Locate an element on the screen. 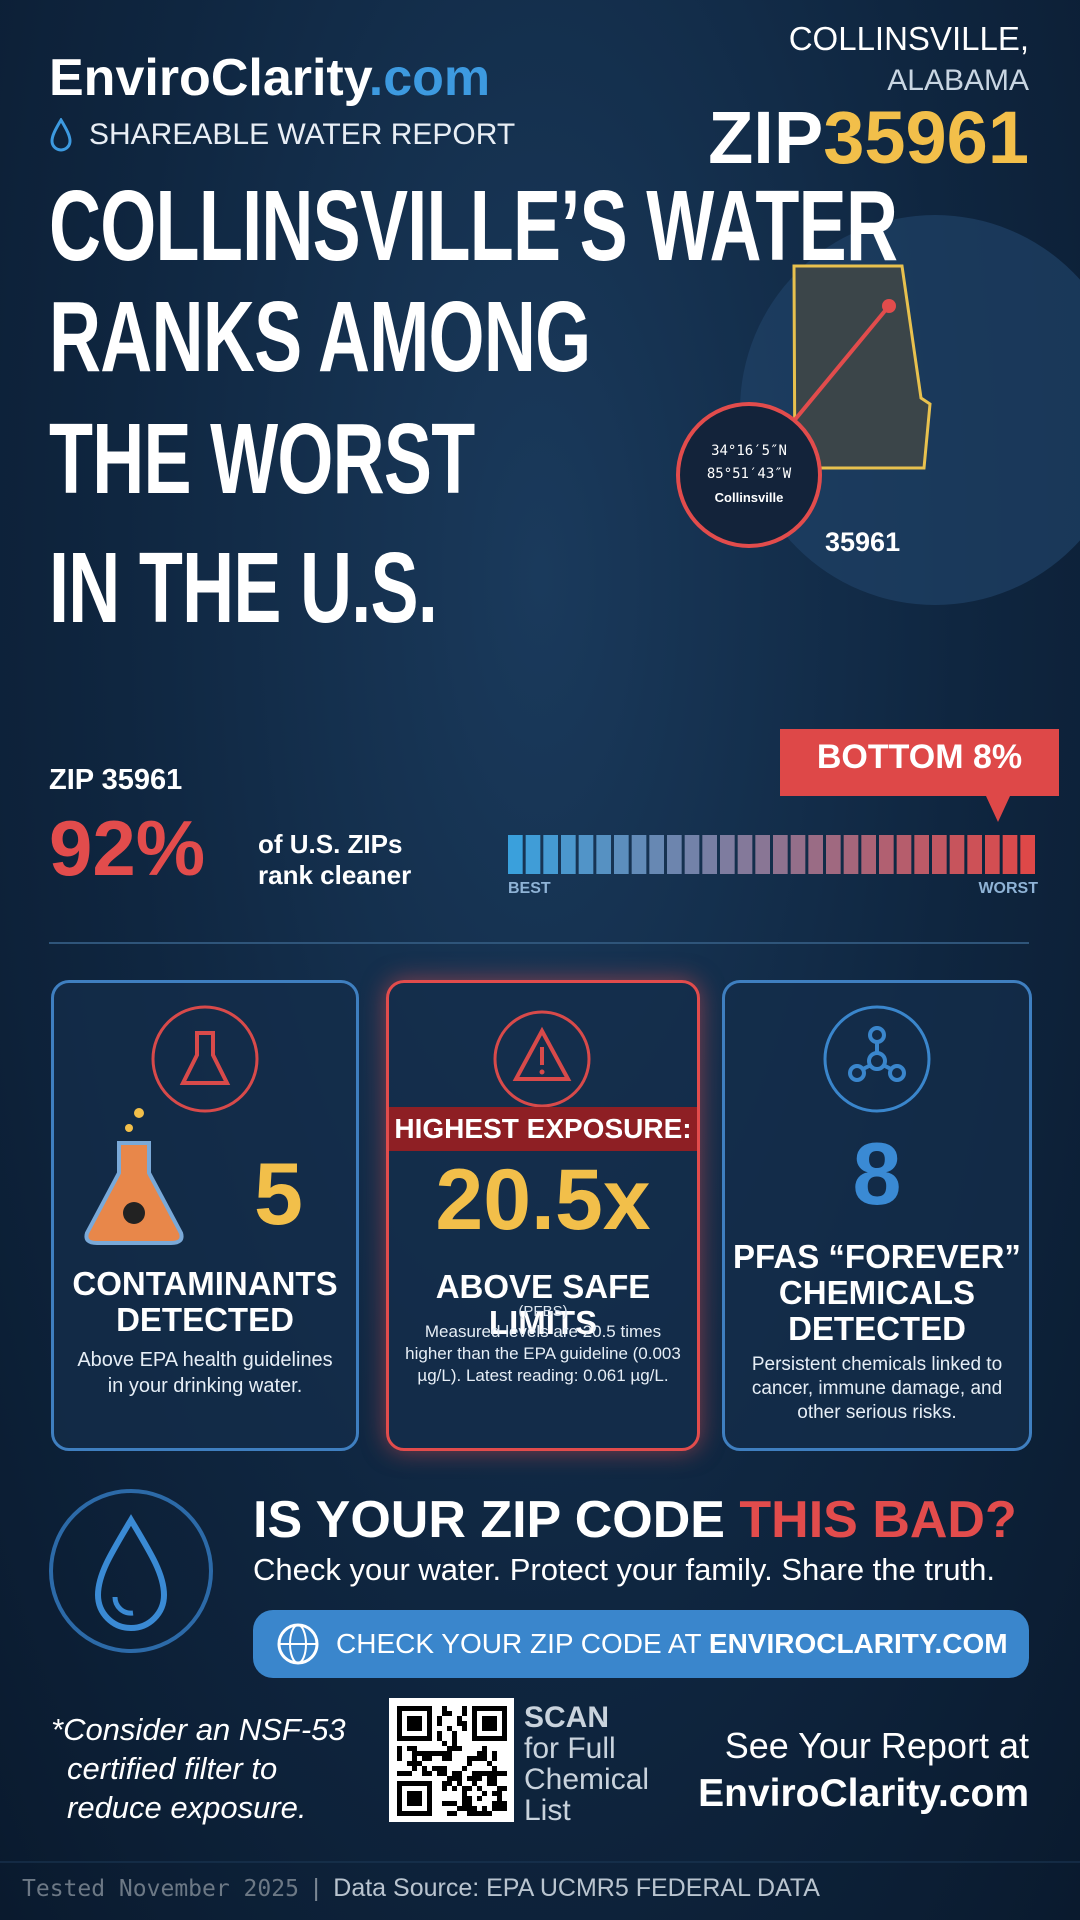 The width and height of the screenshot is (1080, 1920). note-line: *Consider an NSF-53 is located at coordinates (198, 1729).